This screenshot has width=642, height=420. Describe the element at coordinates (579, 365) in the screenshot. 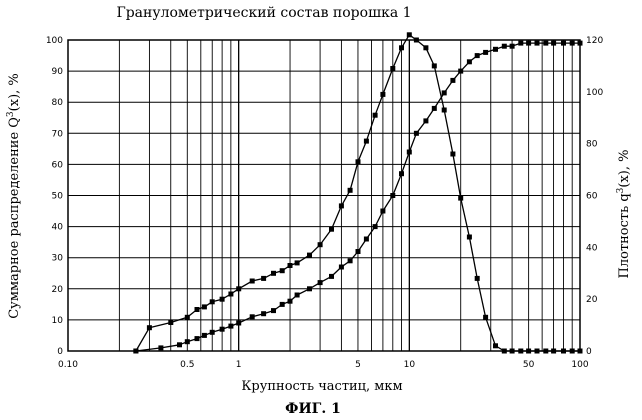

I see `x-tick-label: 100` at that location.